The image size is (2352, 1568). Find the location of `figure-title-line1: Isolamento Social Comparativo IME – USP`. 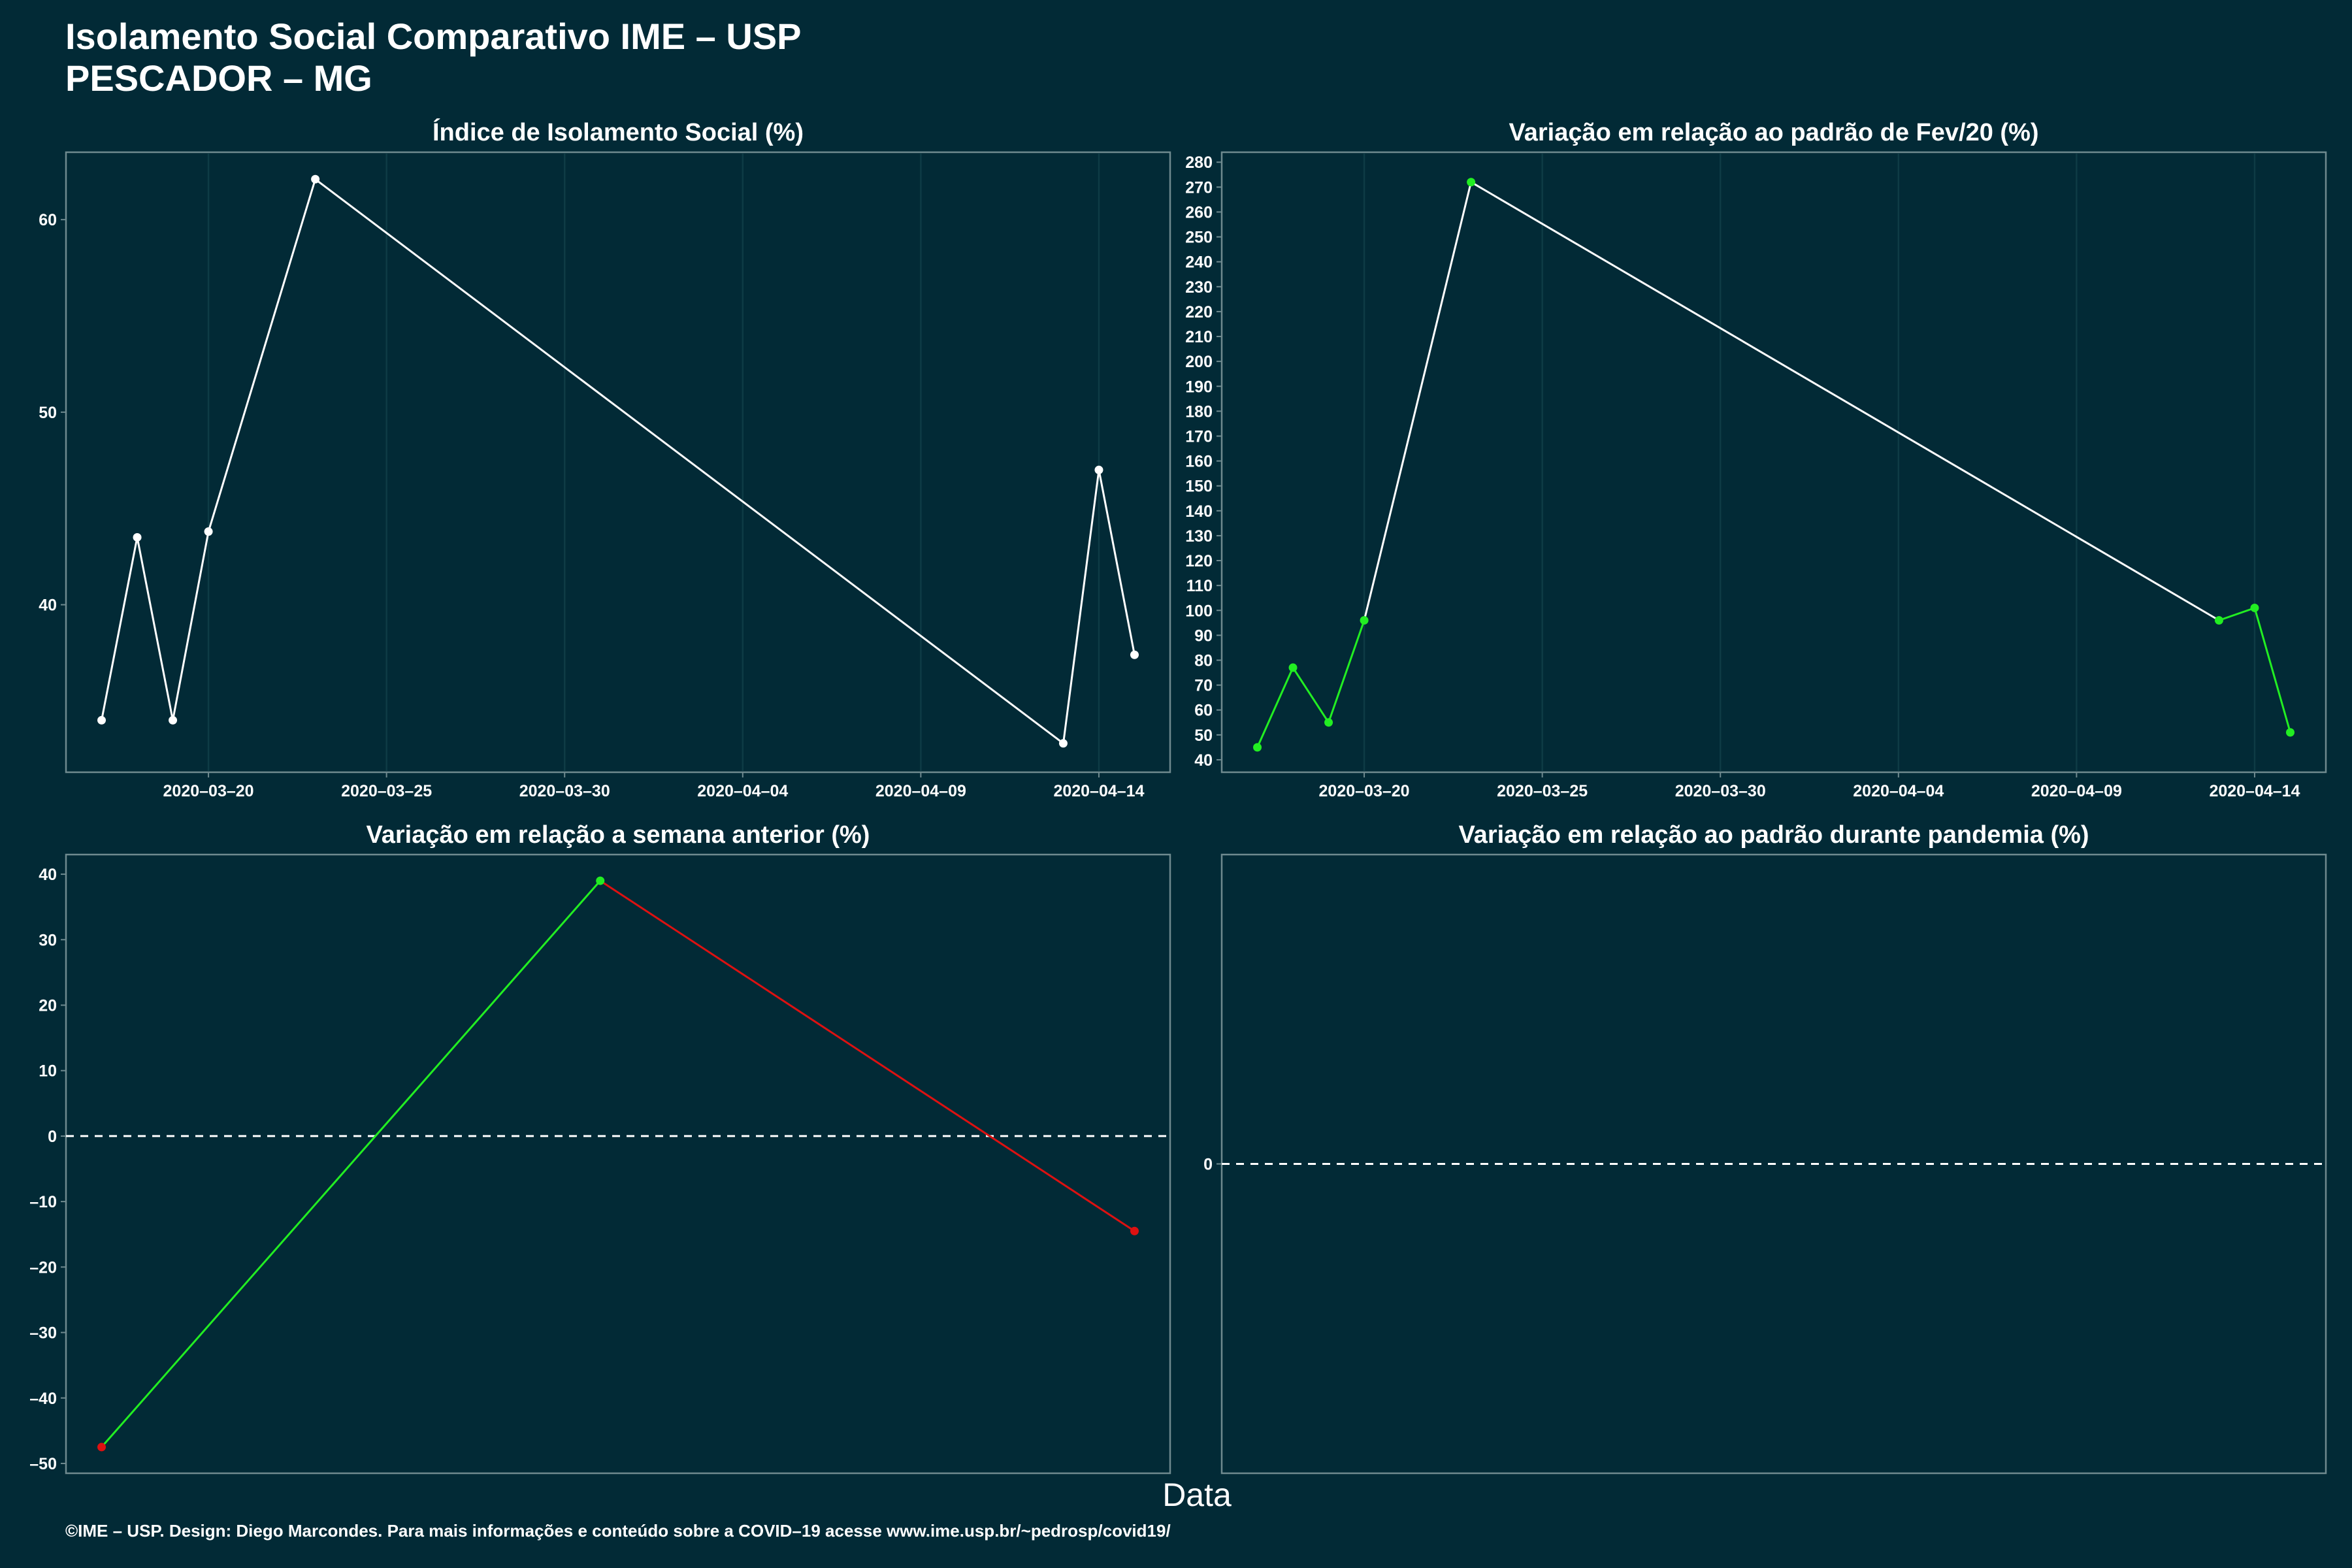

figure-title-line1: Isolamento Social Comparativo IME – USP is located at coordinates (433, 36).